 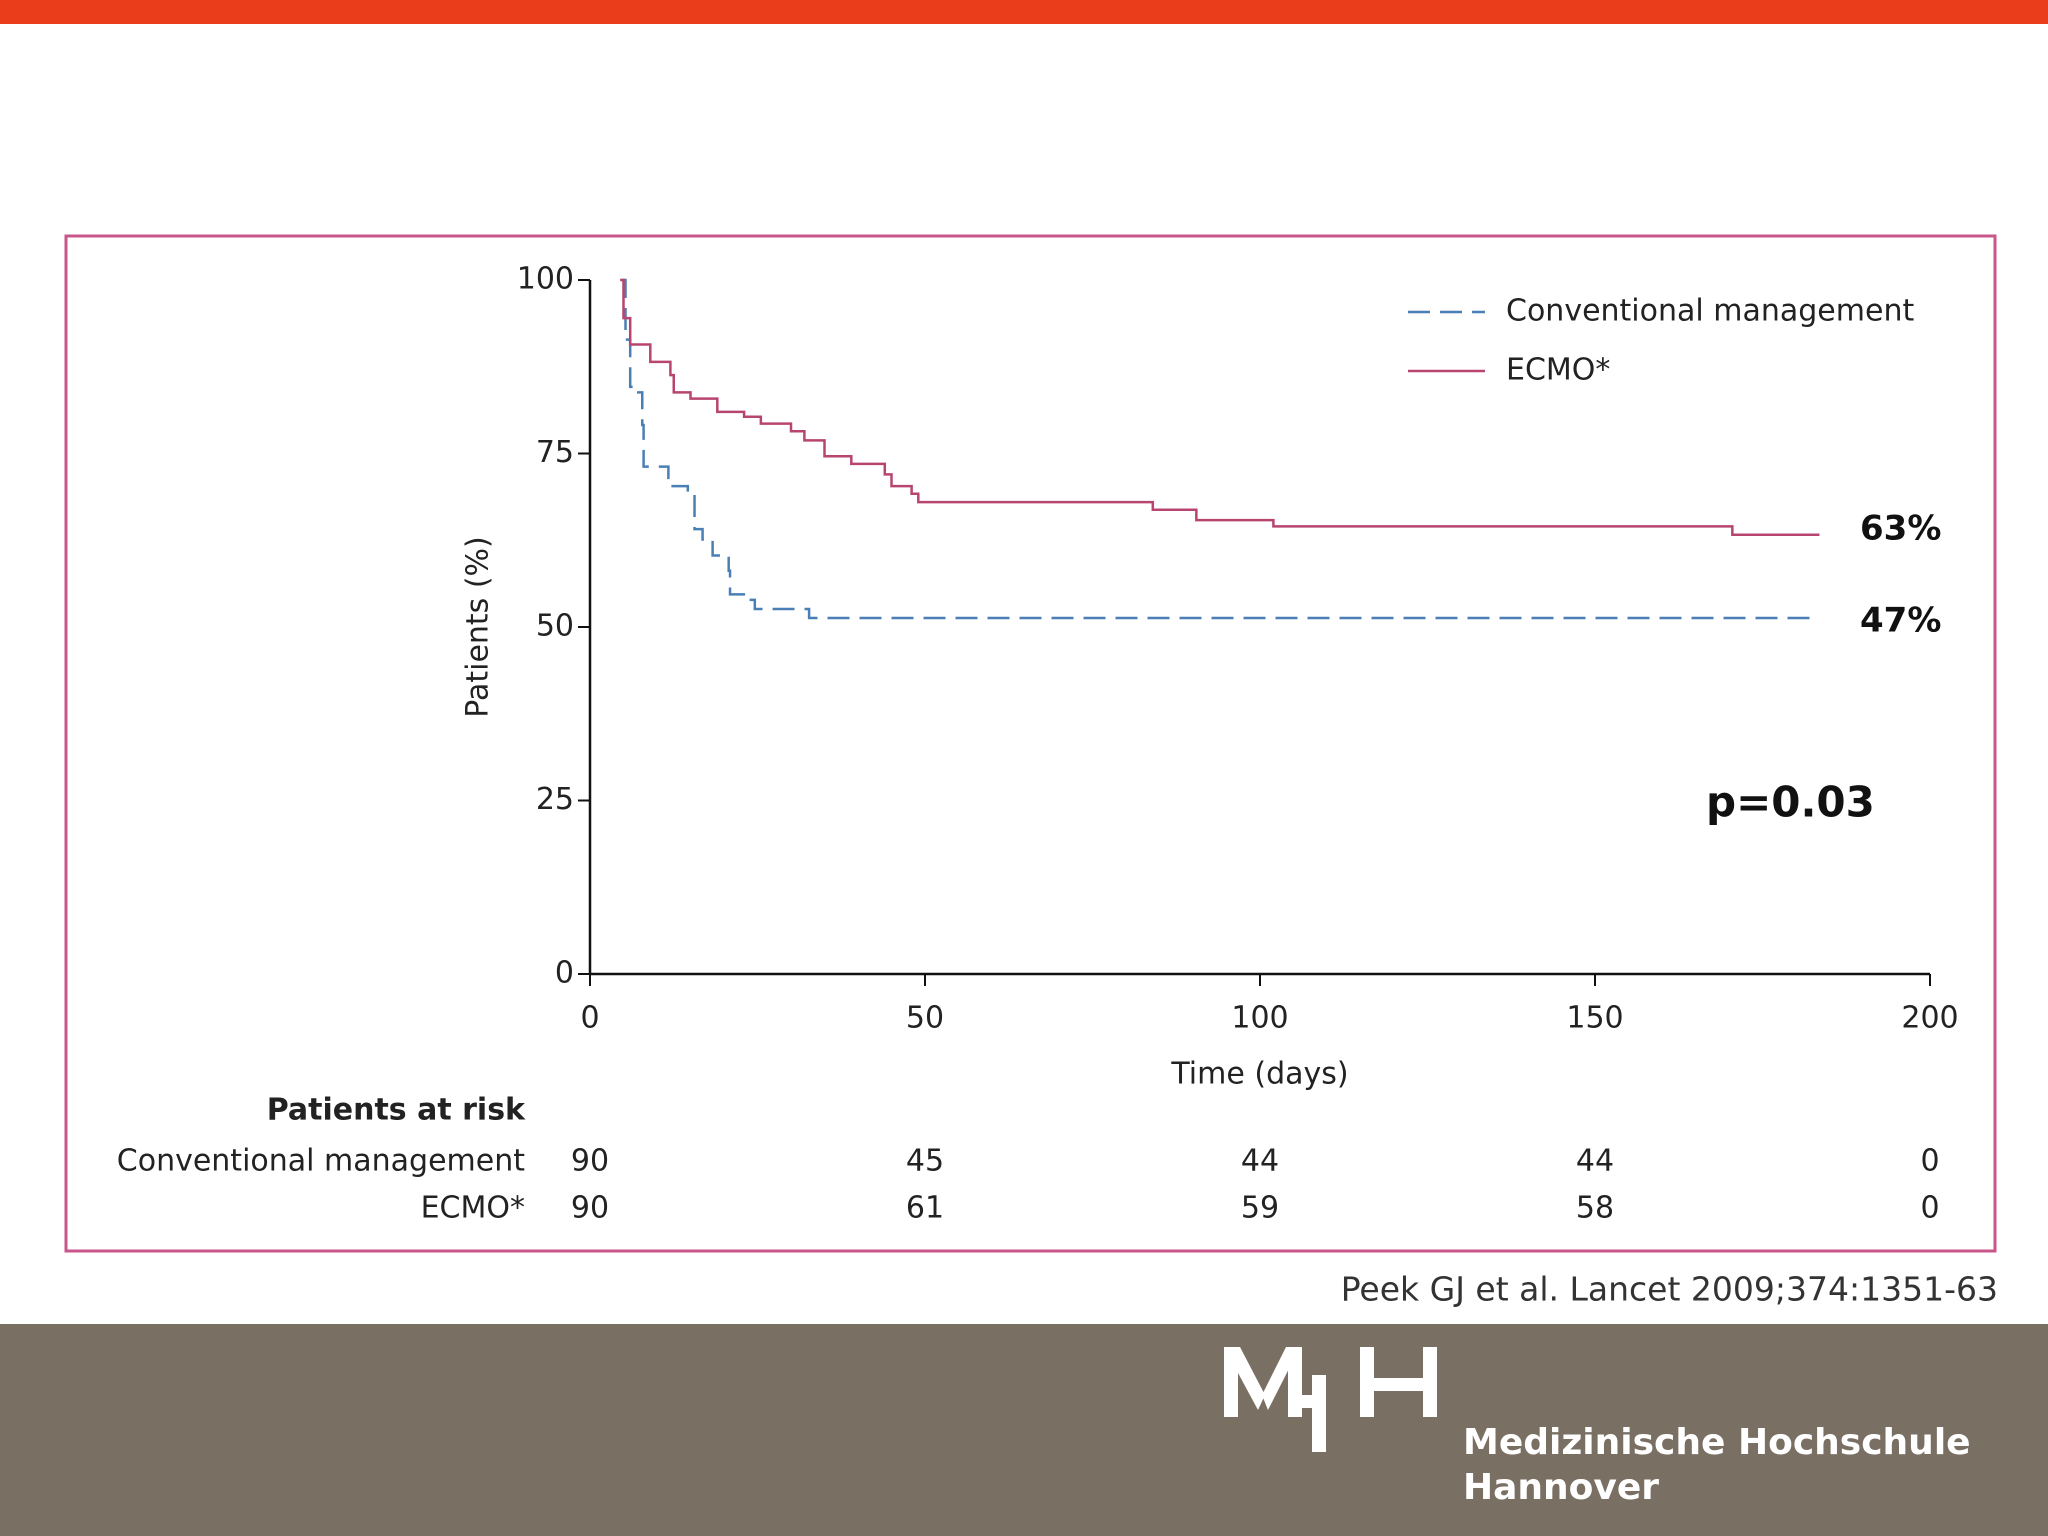 I want to click on risk-count: 59, so click(x=1260, y=1208).